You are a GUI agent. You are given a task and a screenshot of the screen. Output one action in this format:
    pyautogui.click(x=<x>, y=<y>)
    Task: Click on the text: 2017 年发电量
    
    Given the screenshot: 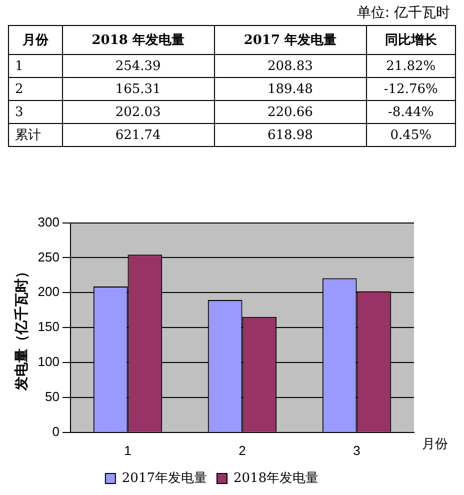 What is the action you would take?
    pyautogui.click(x=290, y=40)
    